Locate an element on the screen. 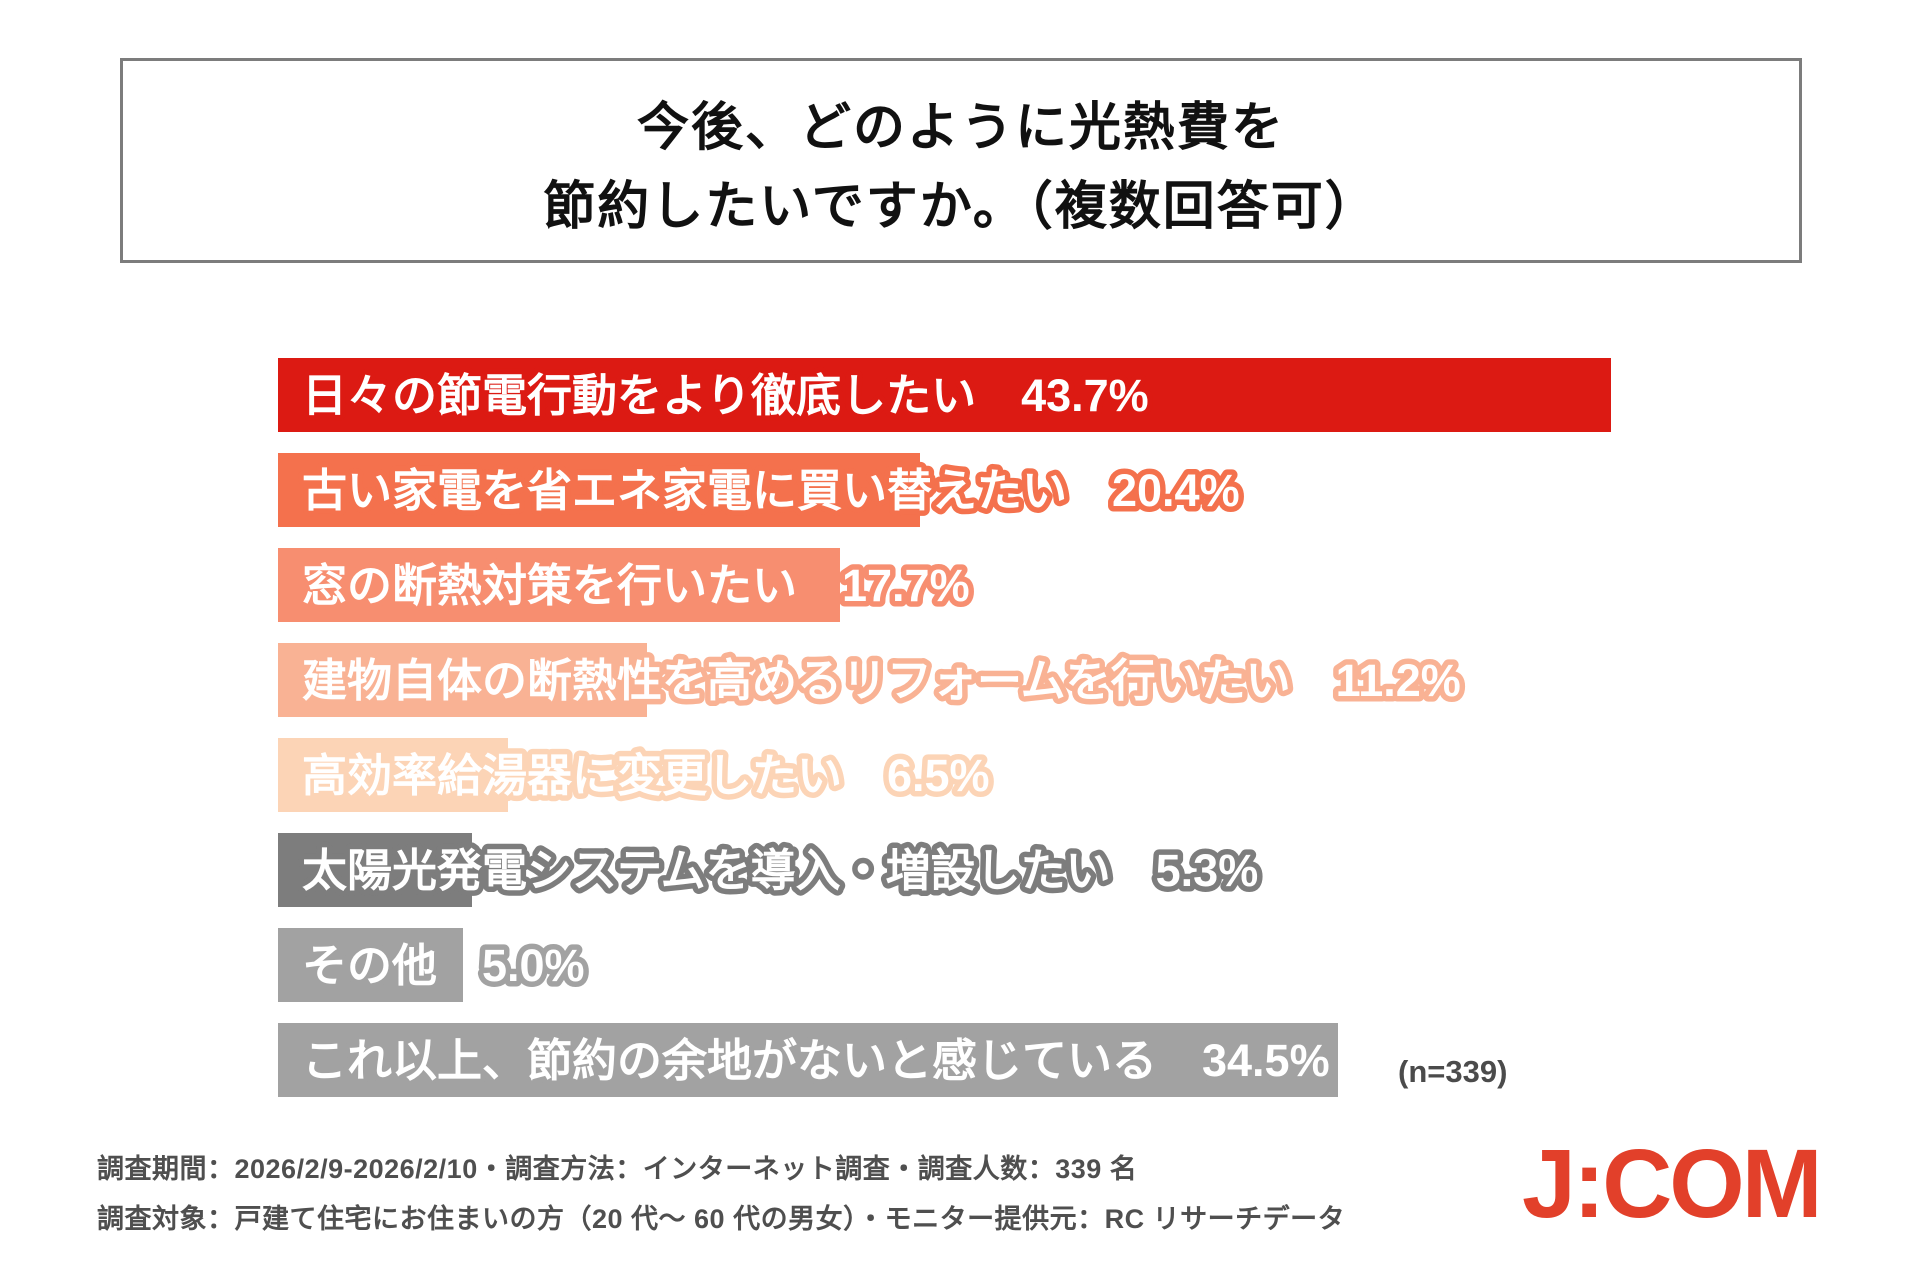 This screenshot has height=1280, width=1920. page-title-line-1: 今後、どのように光熱費を is located at coordinates (960, 128).